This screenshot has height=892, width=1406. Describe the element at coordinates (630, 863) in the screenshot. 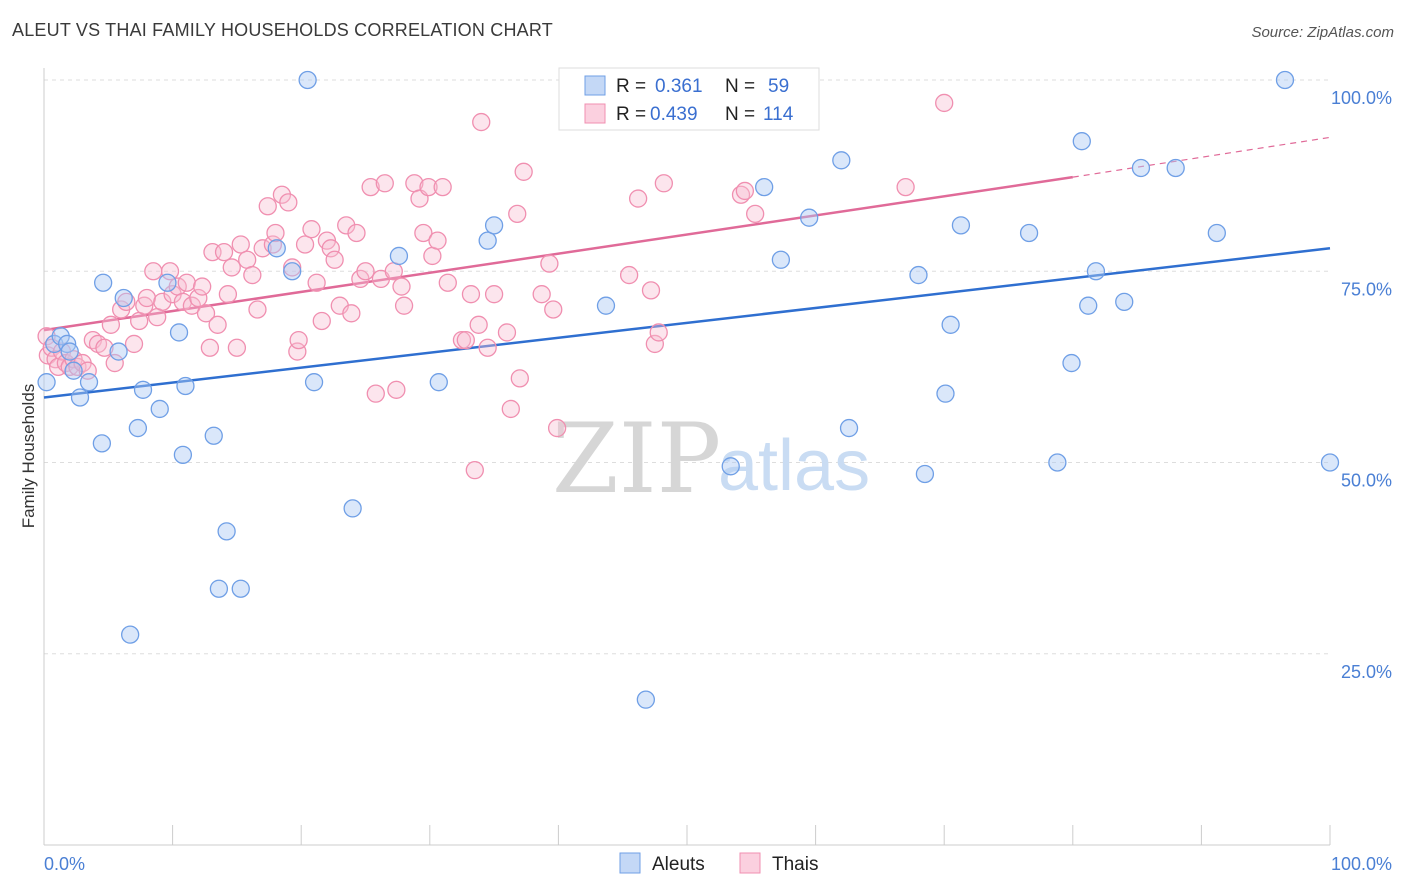

I see `aleuts-series-swatch` at that location.